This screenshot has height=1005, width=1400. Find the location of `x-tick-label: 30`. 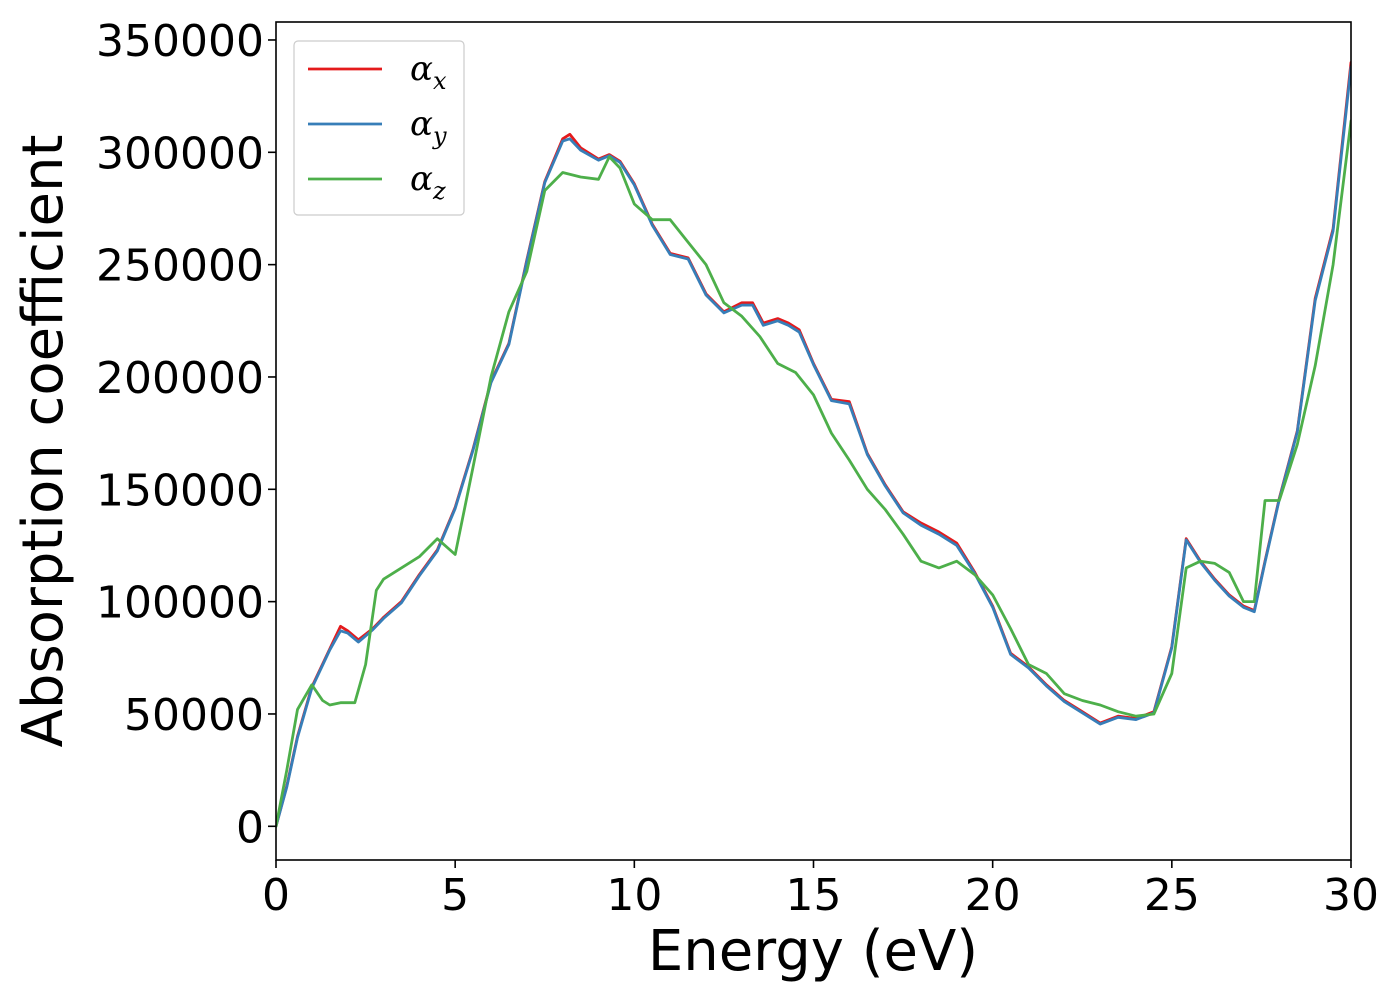

x-tick-label: 30 is located at coordinates (1351, 895).